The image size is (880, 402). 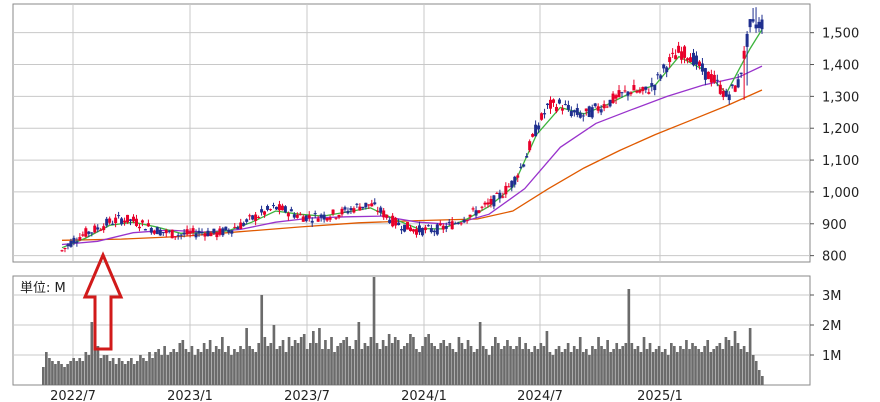 I want to click on price-tick-label: 1,500, so click(x=840, y=34).